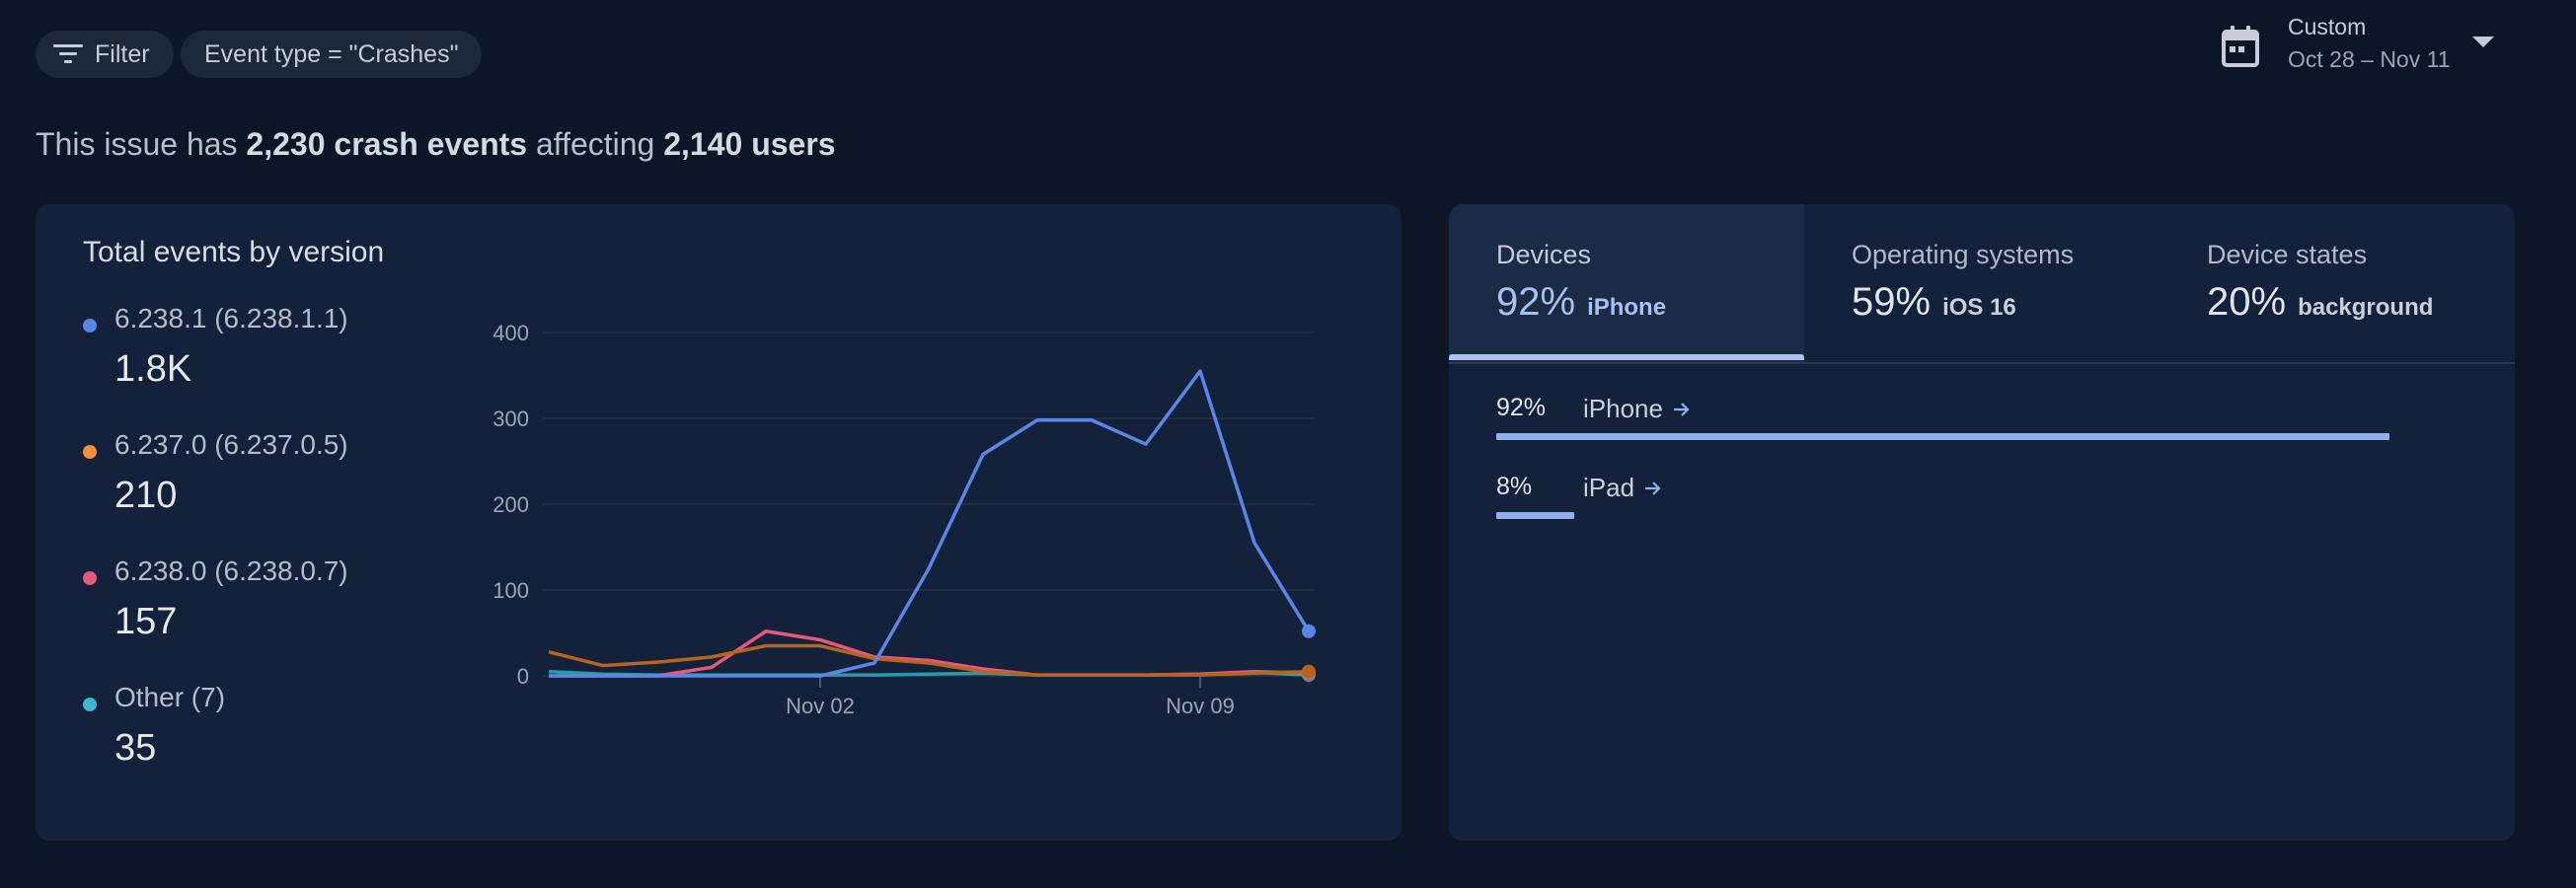 The image size is (2576, 888). What do you see at coordinates (2327, 26) in the screenshot?
I see `date-range-label: Custom` at bounding box center [2327, 26].